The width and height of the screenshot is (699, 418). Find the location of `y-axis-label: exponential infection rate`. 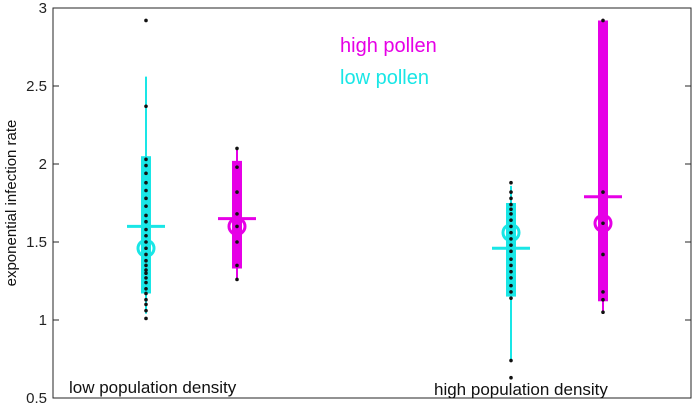

y-axis-label: exponential infection rate is located at coordinates (11, 203).